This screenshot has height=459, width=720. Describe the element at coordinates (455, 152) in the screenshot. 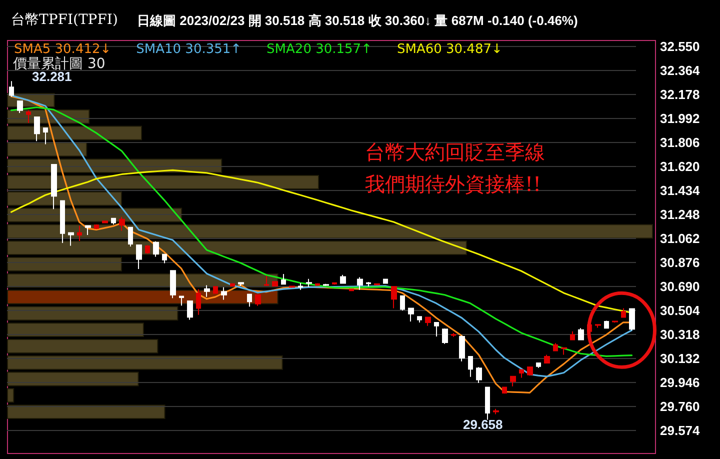

I see `annotation: 台幣大約回貶至季線` at that location.